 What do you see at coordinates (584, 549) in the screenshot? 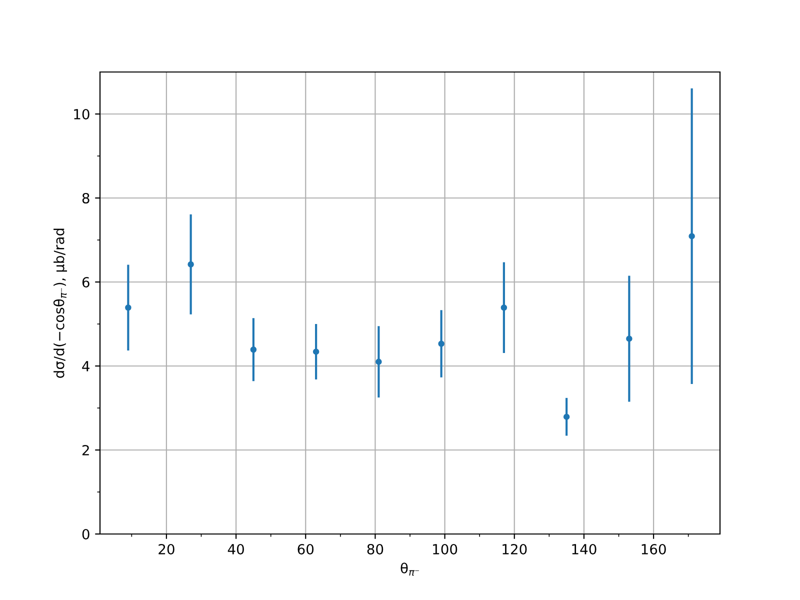
I see `x-tick-label: 140` at bounding box center [584, 549].